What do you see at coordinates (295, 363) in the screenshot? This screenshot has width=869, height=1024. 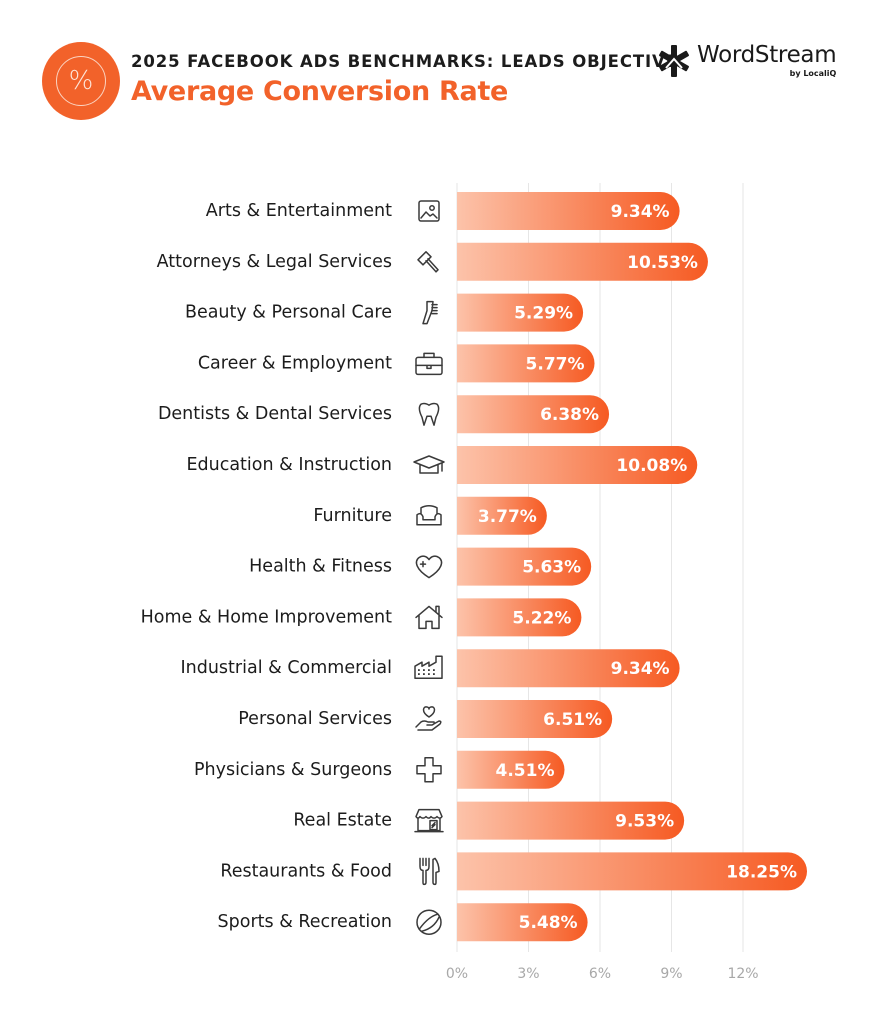 I see `category-label: Career & Employment` at bounding box center [295, 363].